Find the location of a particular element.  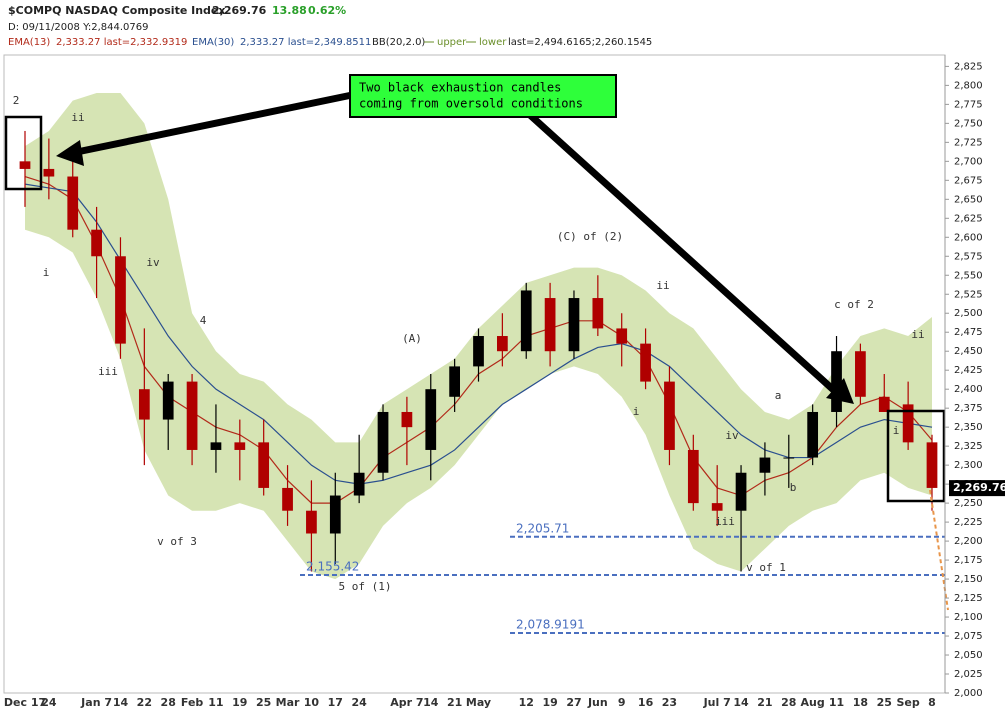

annotation: v of 3 is located at coordinates (177, 541).